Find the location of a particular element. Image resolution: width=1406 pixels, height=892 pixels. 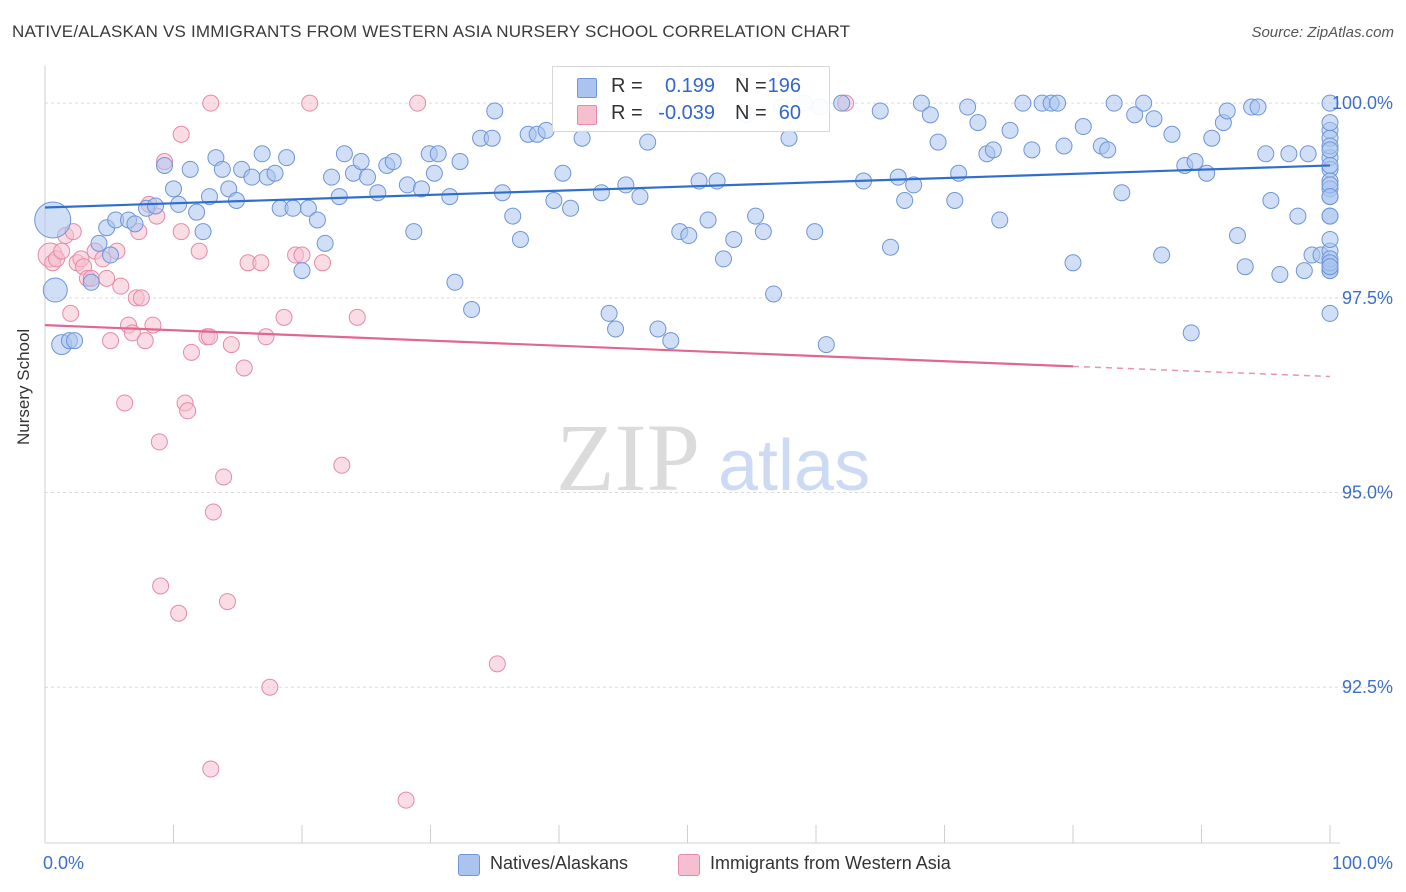

legend-r-value: 0.199 is located at coordinates (689, 86).